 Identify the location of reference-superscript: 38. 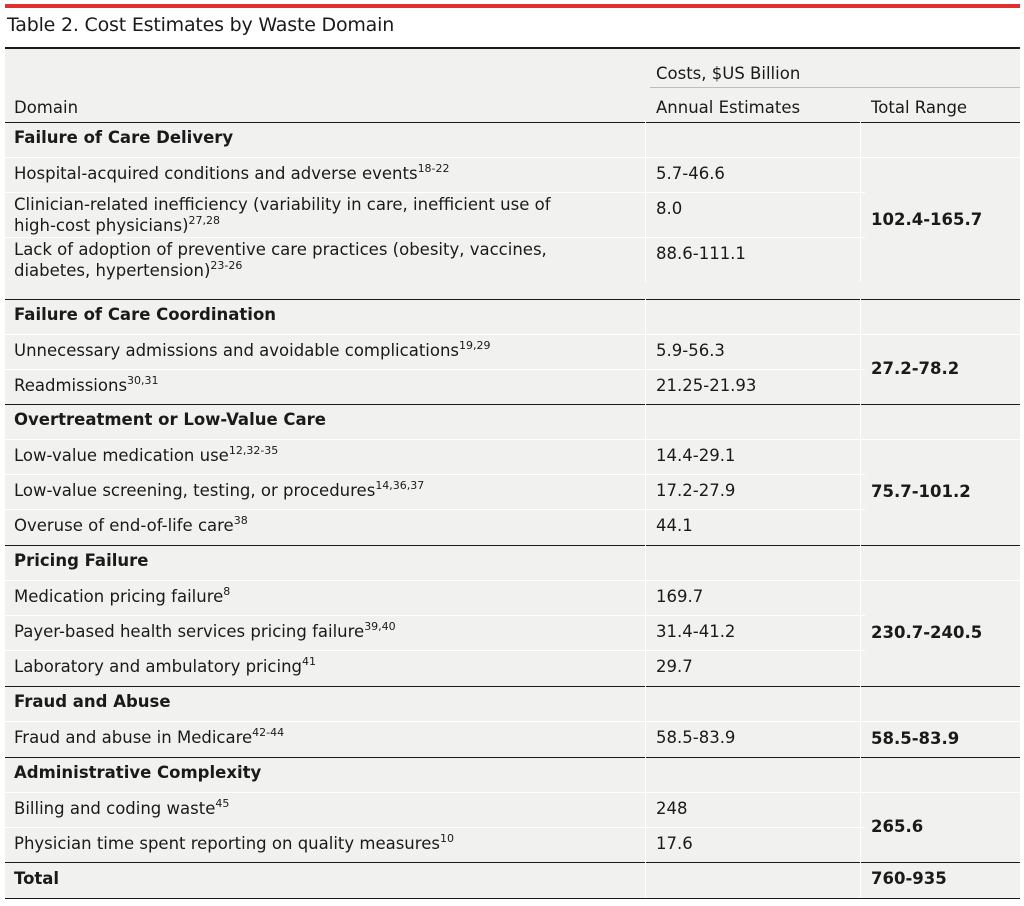
(240, 520).